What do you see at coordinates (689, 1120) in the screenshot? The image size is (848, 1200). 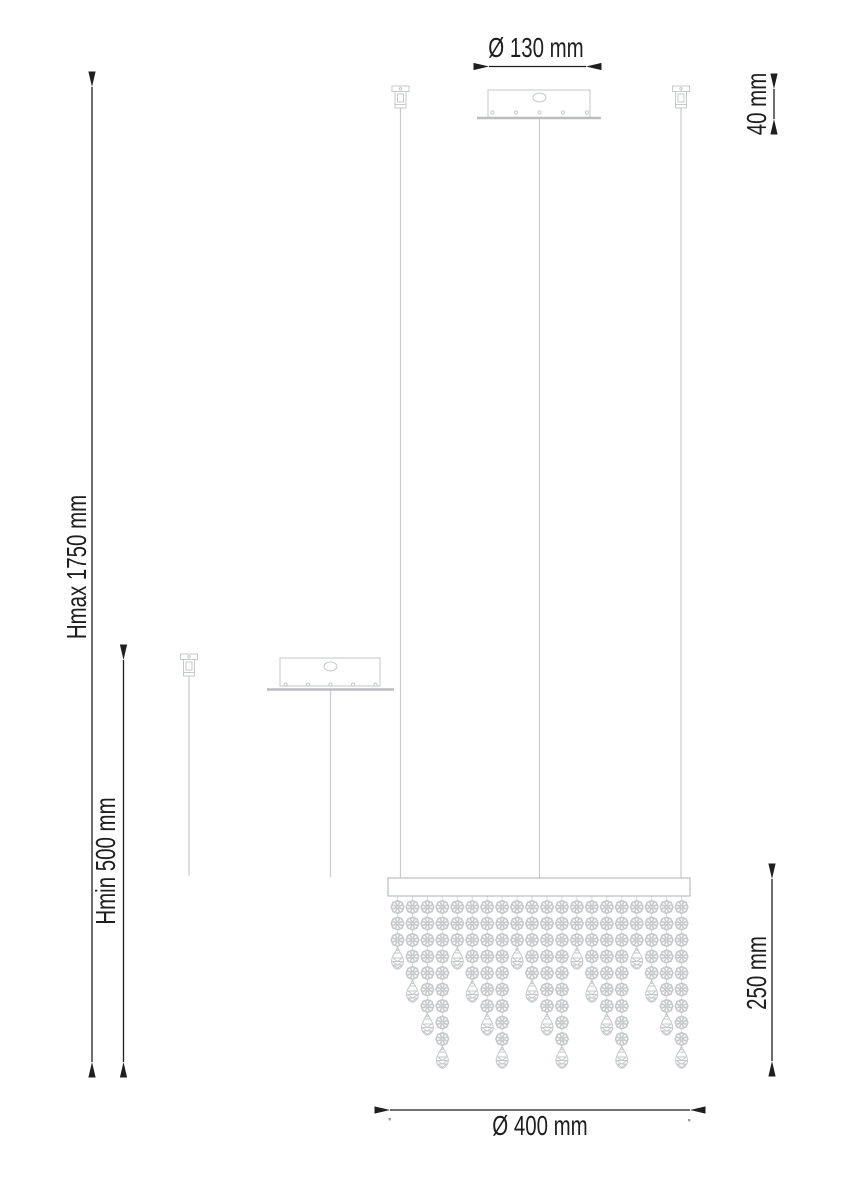 I see `extension-tick-right` at bounding box center [689, 1120].